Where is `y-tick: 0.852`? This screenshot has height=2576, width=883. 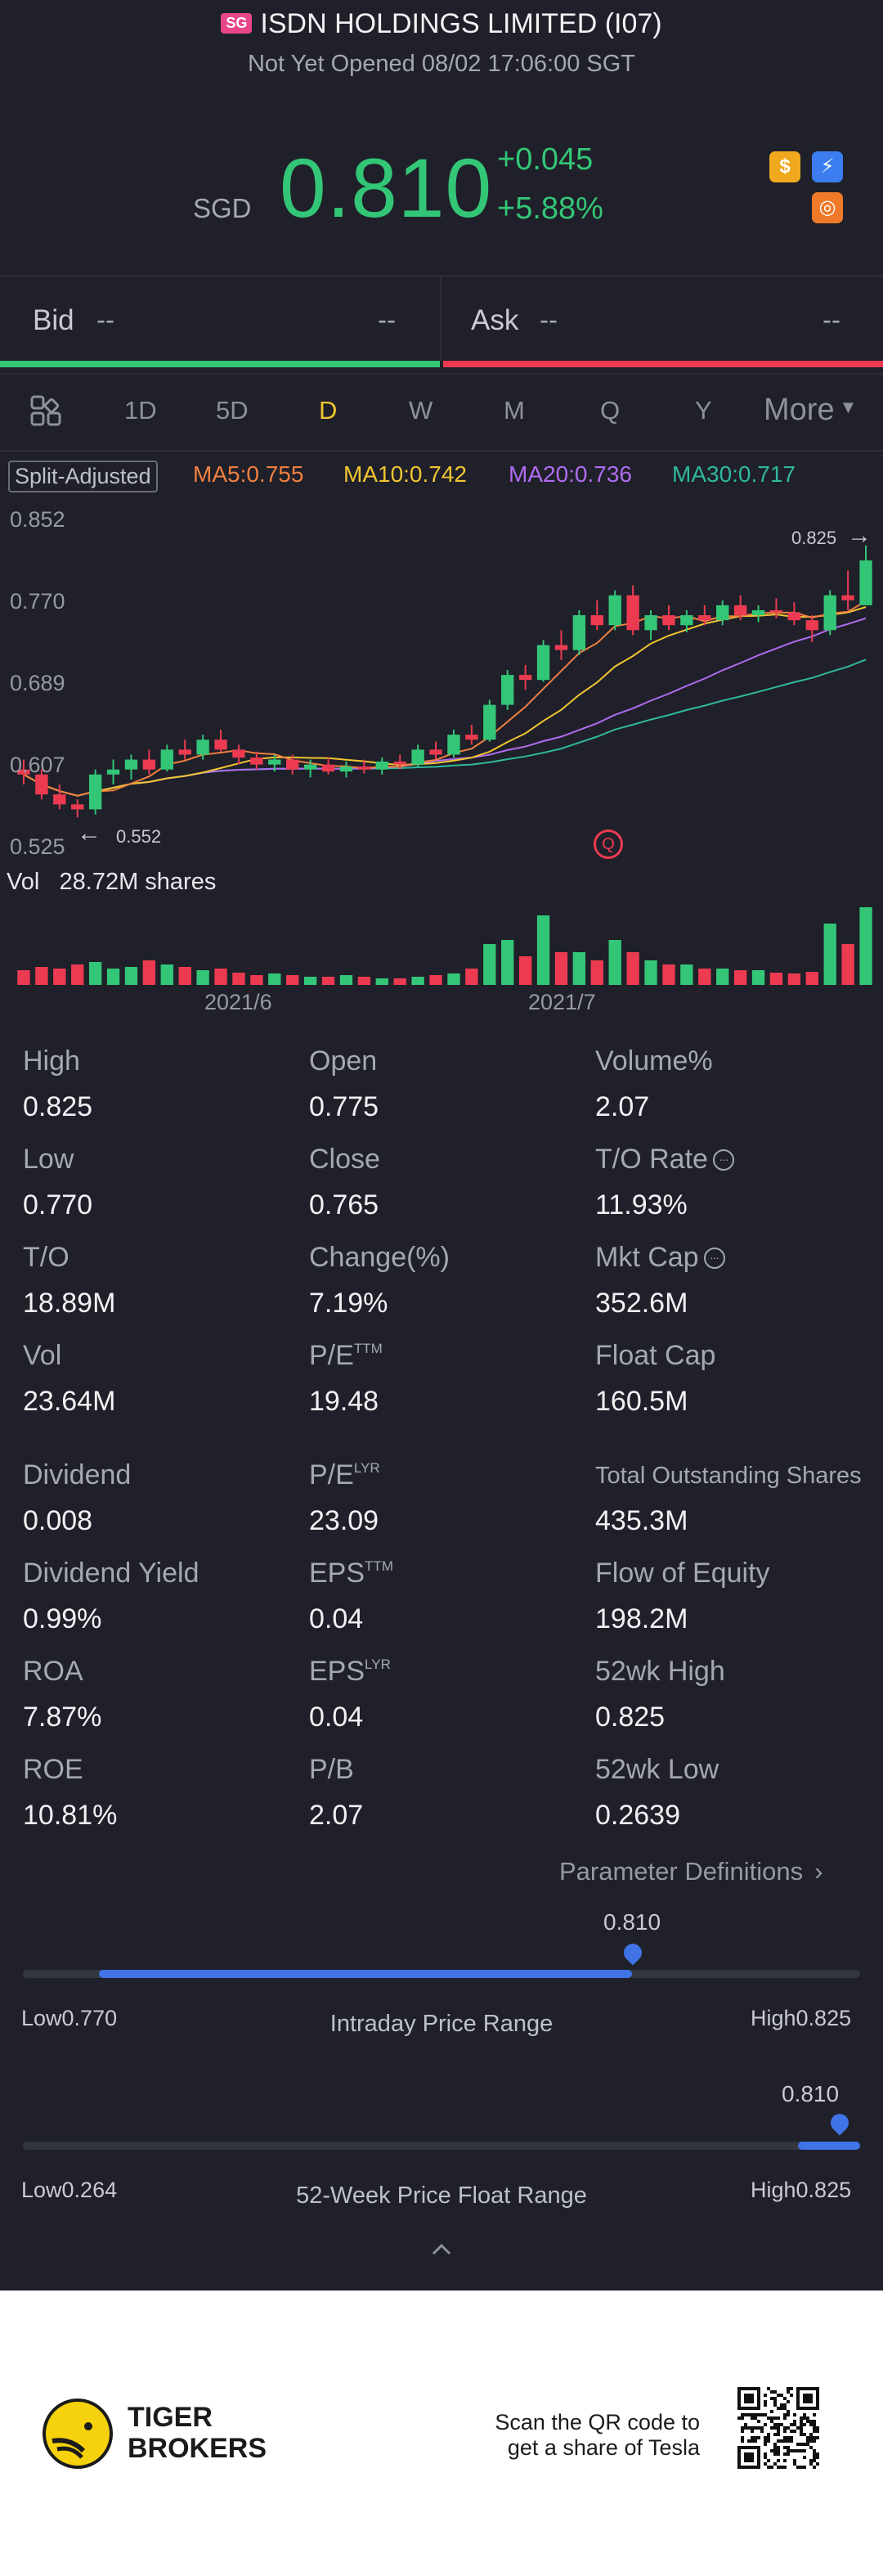 y-tick: 0.852 is located at coordinates (37, 519).